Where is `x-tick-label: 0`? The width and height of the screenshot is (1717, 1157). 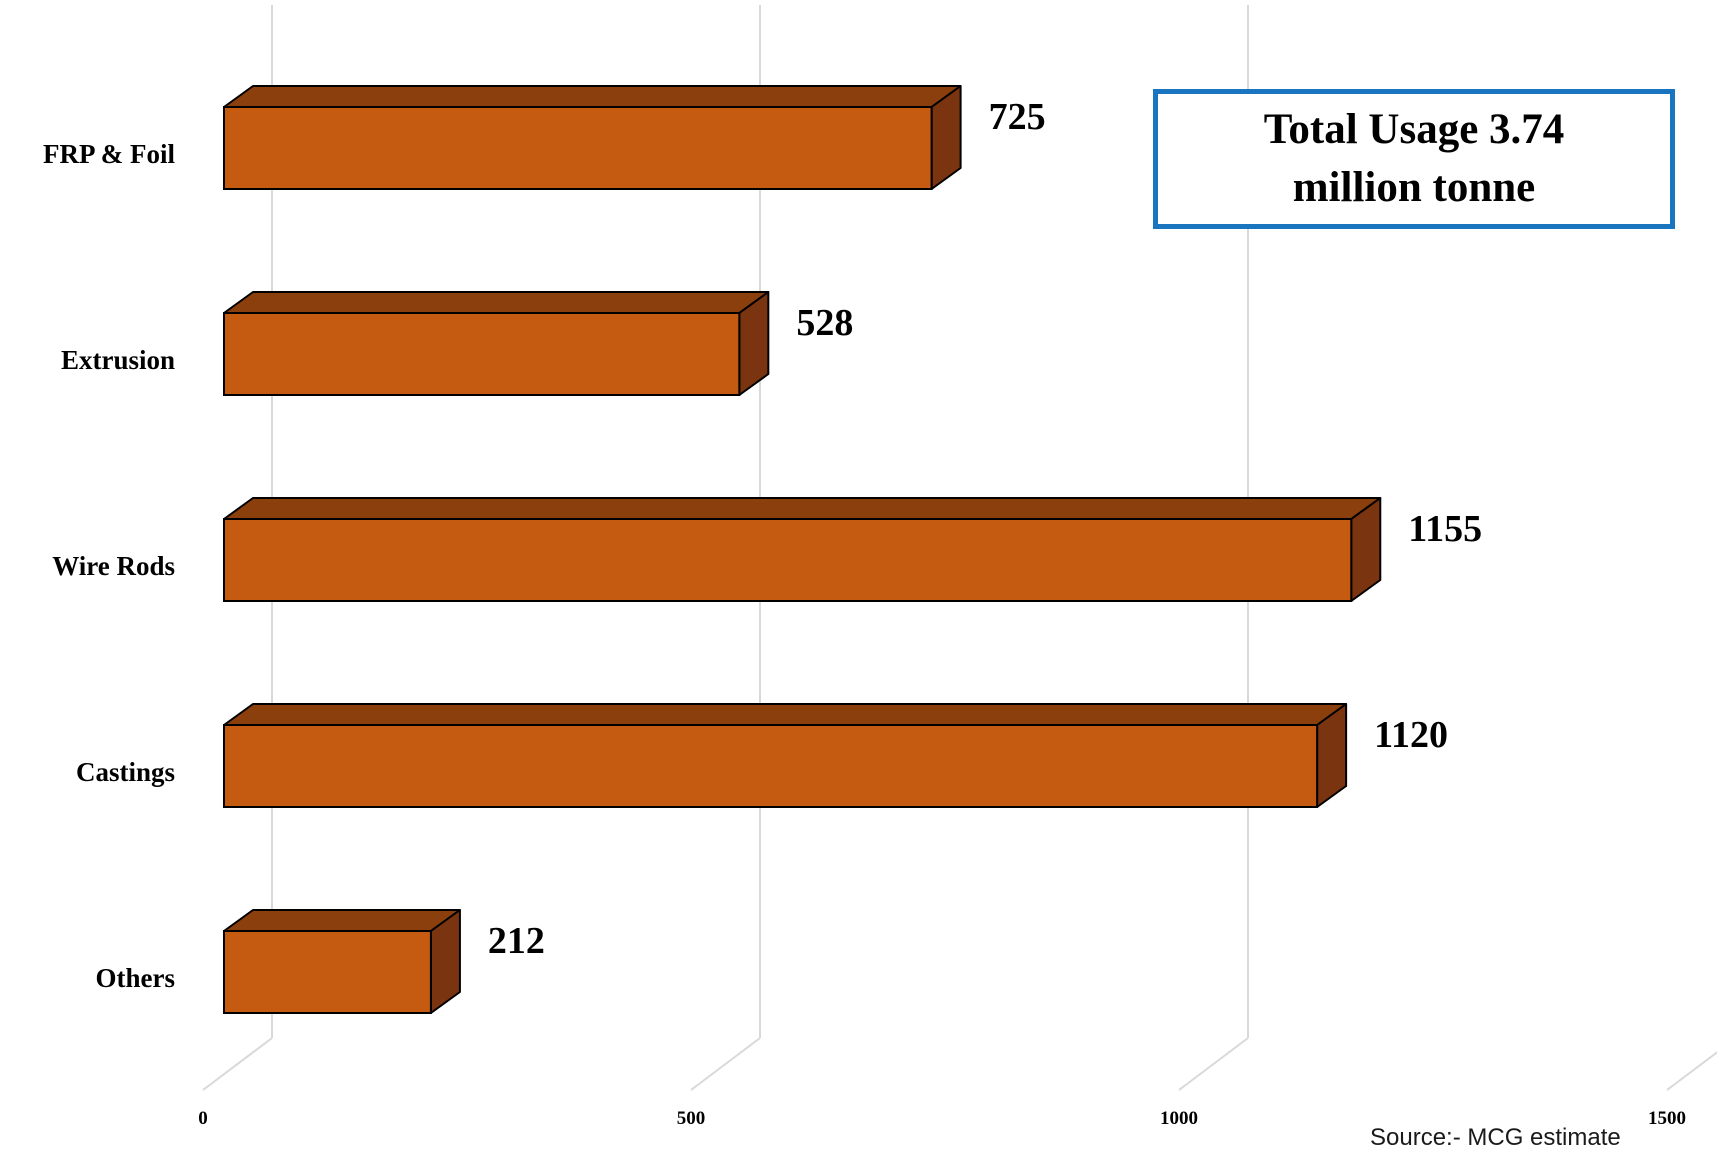
x-tick-label: 0 is located at coordinates (203, 1118).